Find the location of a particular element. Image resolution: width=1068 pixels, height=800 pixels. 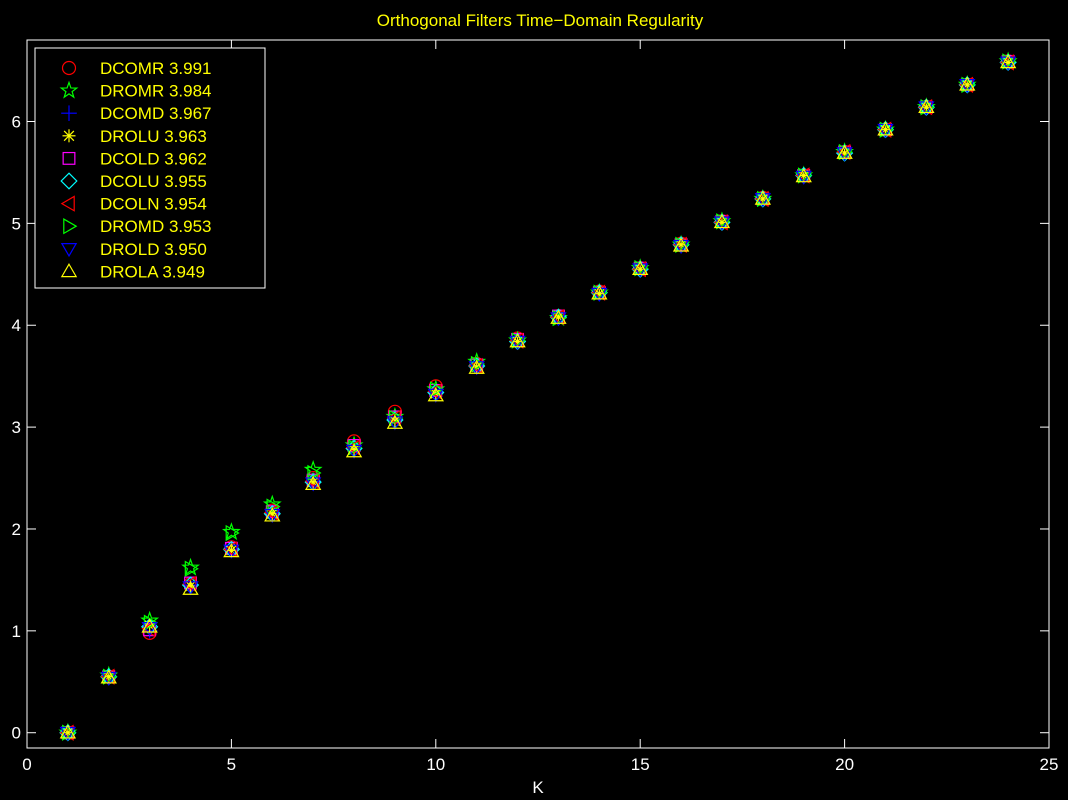

legend-marker-dcoln is located at coordinates (67, 203).